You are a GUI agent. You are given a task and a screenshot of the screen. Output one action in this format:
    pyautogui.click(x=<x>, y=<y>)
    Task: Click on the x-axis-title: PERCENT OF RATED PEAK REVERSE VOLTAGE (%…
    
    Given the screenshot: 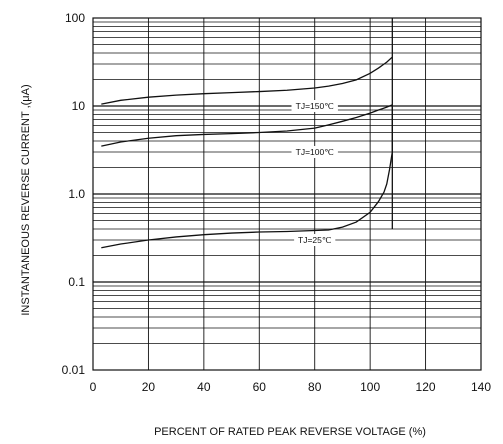 What is the action you would take?
    pyautogui.click(x=290, y=432)
    